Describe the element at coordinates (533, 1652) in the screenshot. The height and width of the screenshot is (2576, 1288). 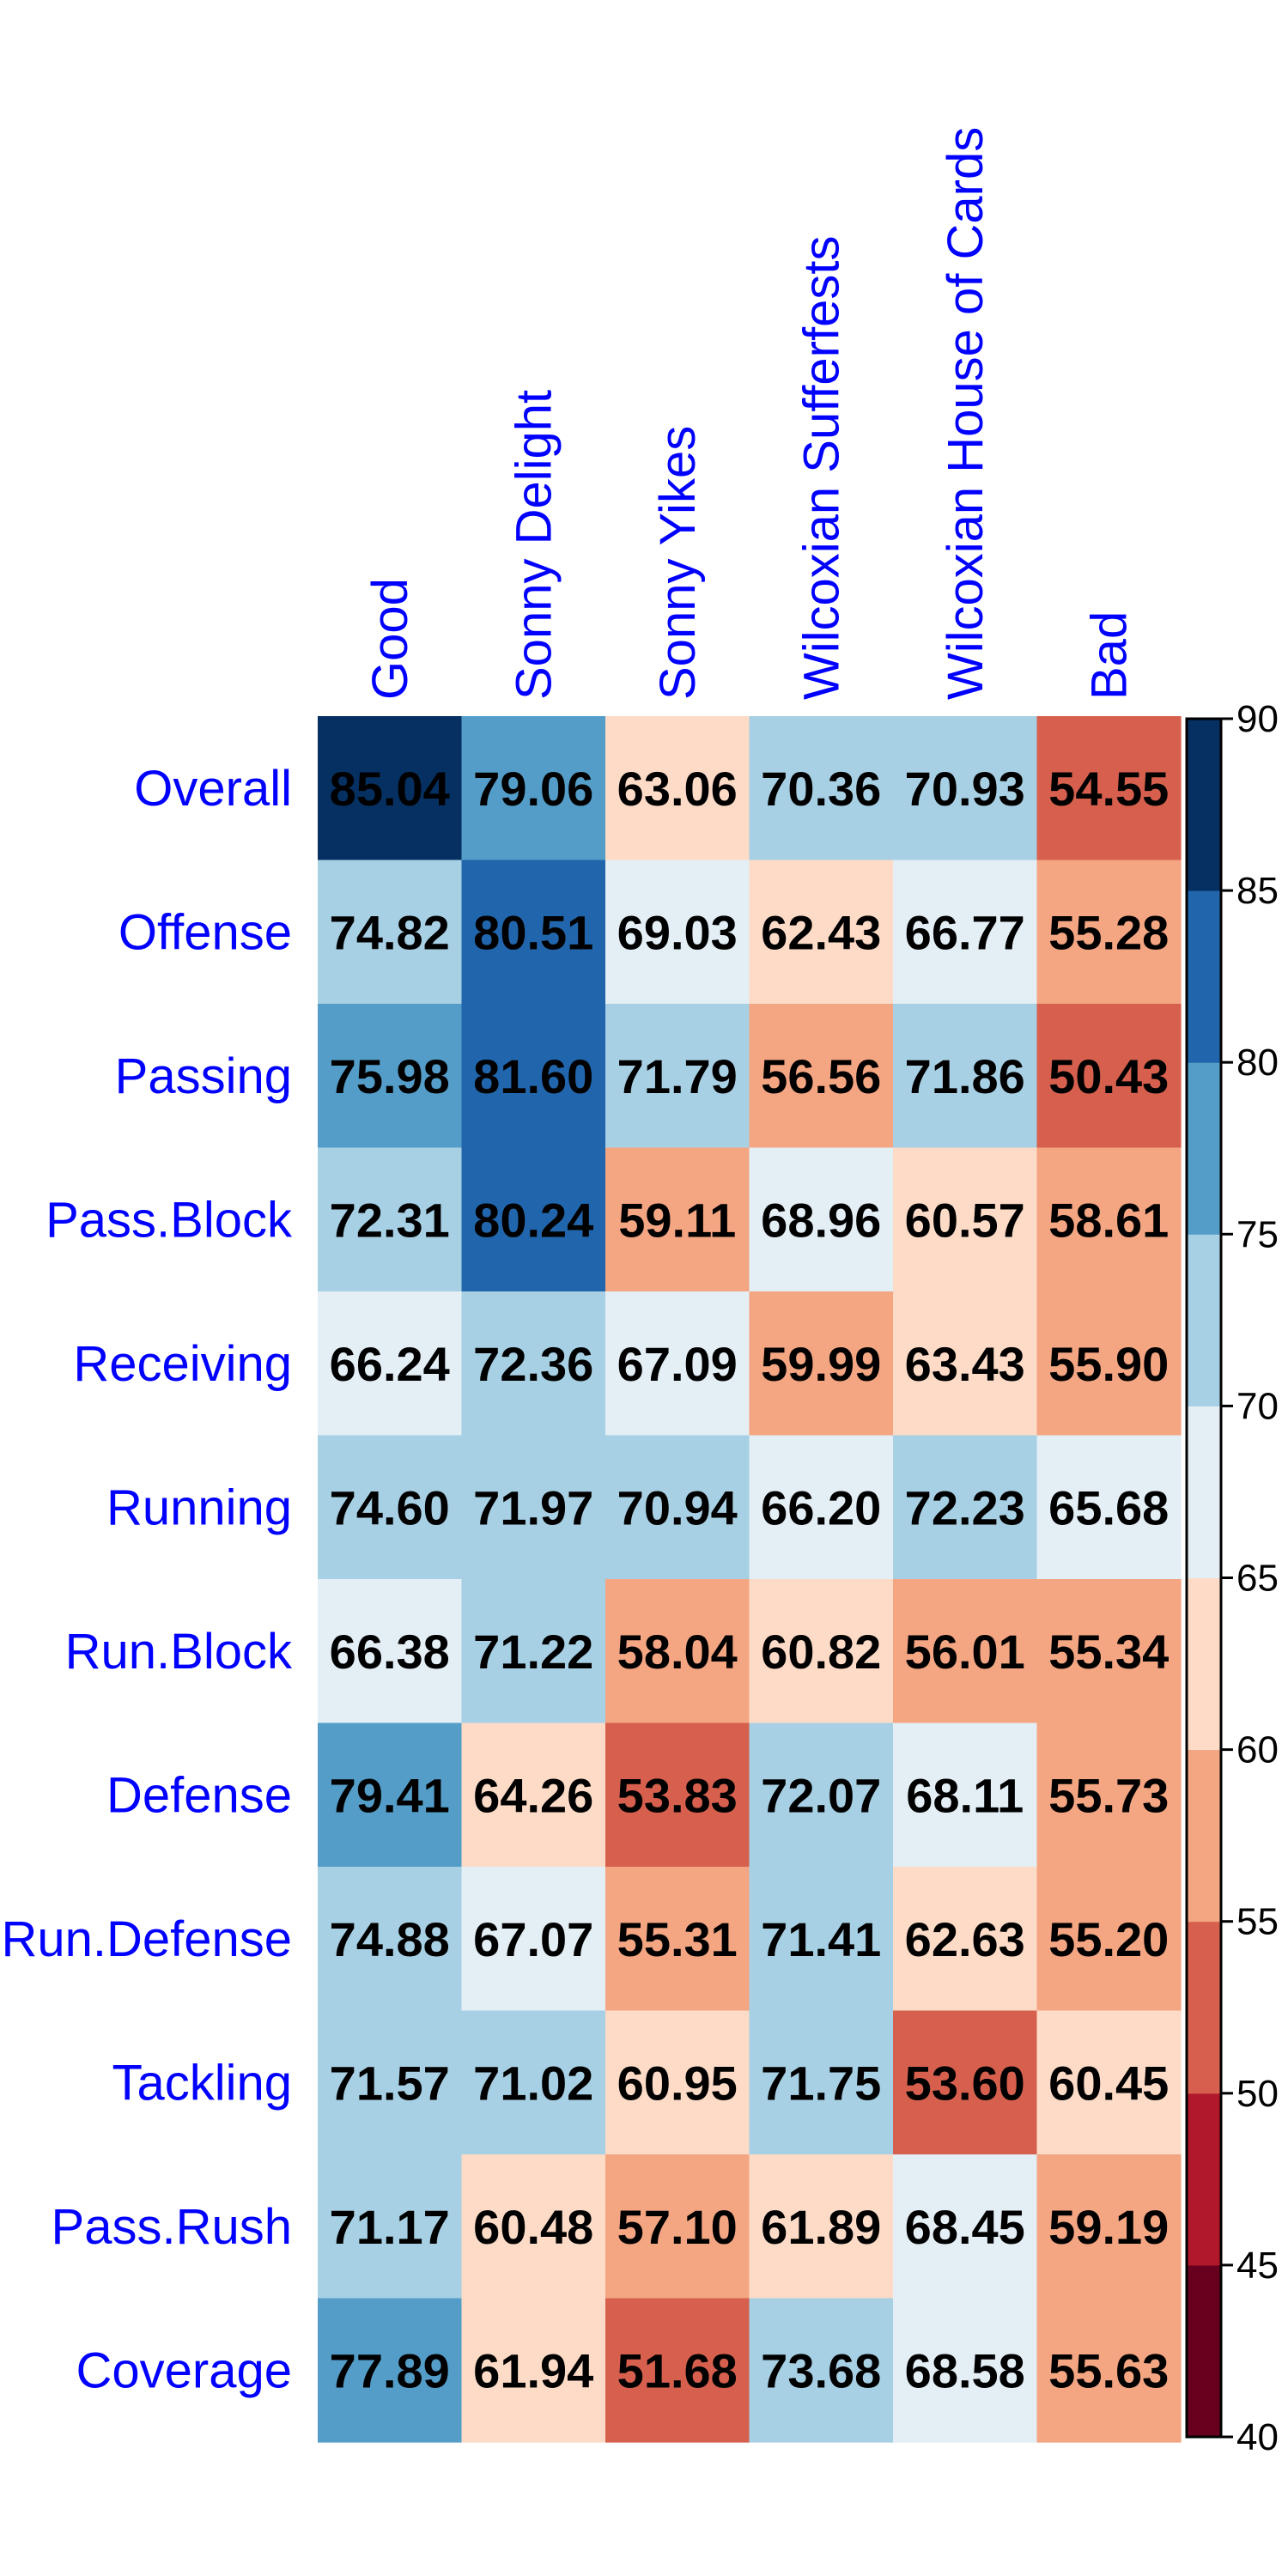
I see `cell-run-block-sonny-delight` at that location.